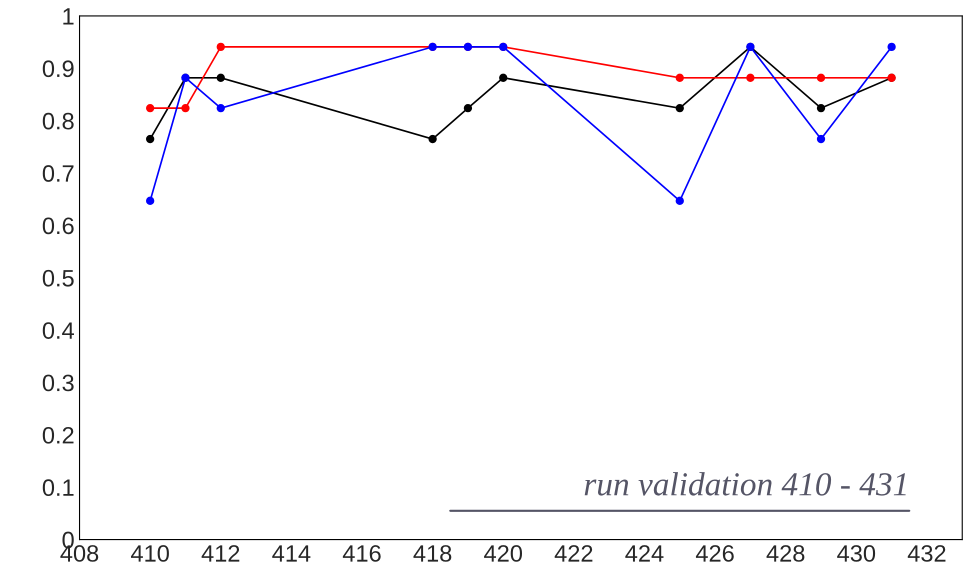 The width and height of the screenshot is (970, 571). What do you see at coordinates (432, 553) in the screenshot?
I see `x-tick-label: 418` at bounding box center [432, 553].